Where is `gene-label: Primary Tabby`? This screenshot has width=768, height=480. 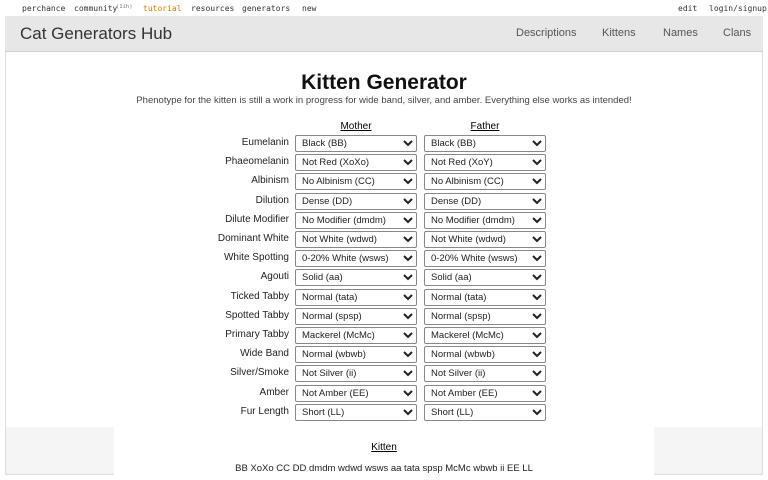 gene-label: Primary Tabby is located at coordinates (257, 334).